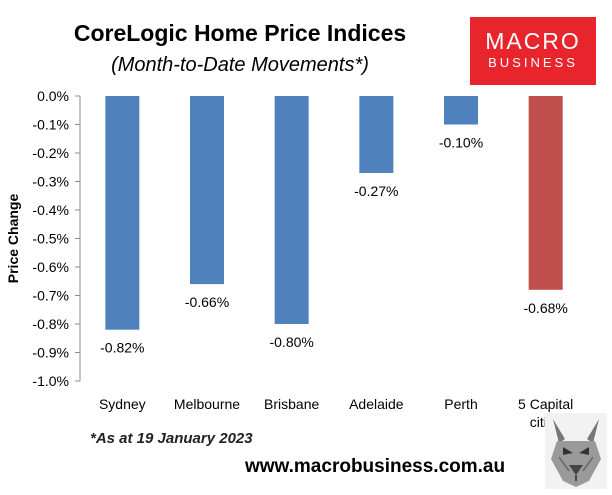 This screenshot has width=612, height=495. What do you see at coordinates (376, 404) in the screenshot?
I see `x-category-label: Adelaide` at bounding box center [376, 404].